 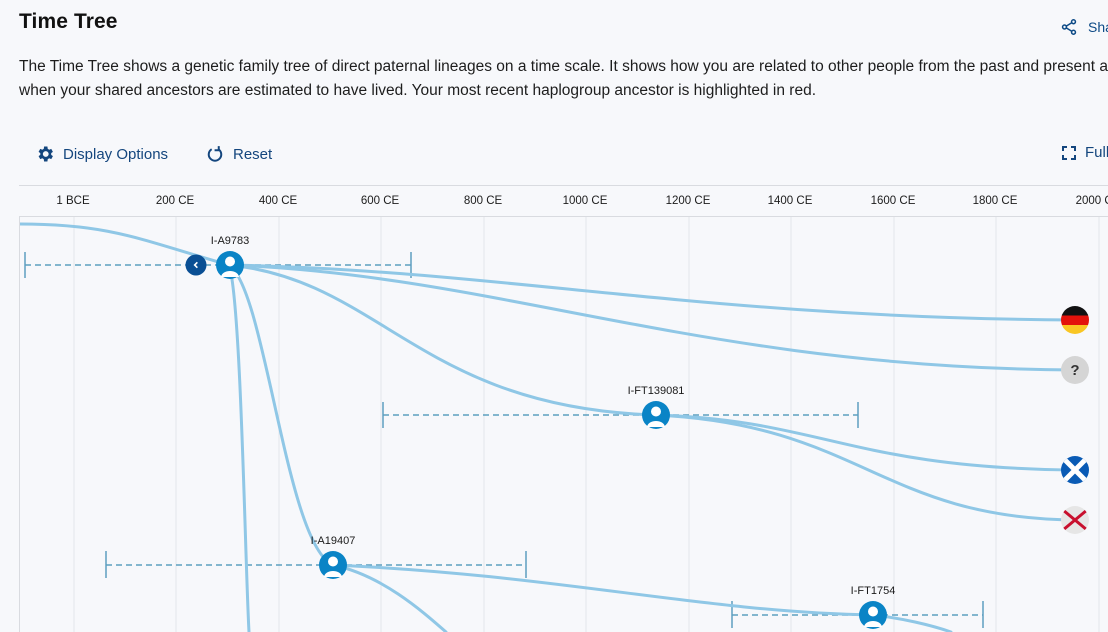 What do you see at coordinates (253, 154) in the screenshot?
I see `reset-label: Reset` at bounding box center [253, 154].